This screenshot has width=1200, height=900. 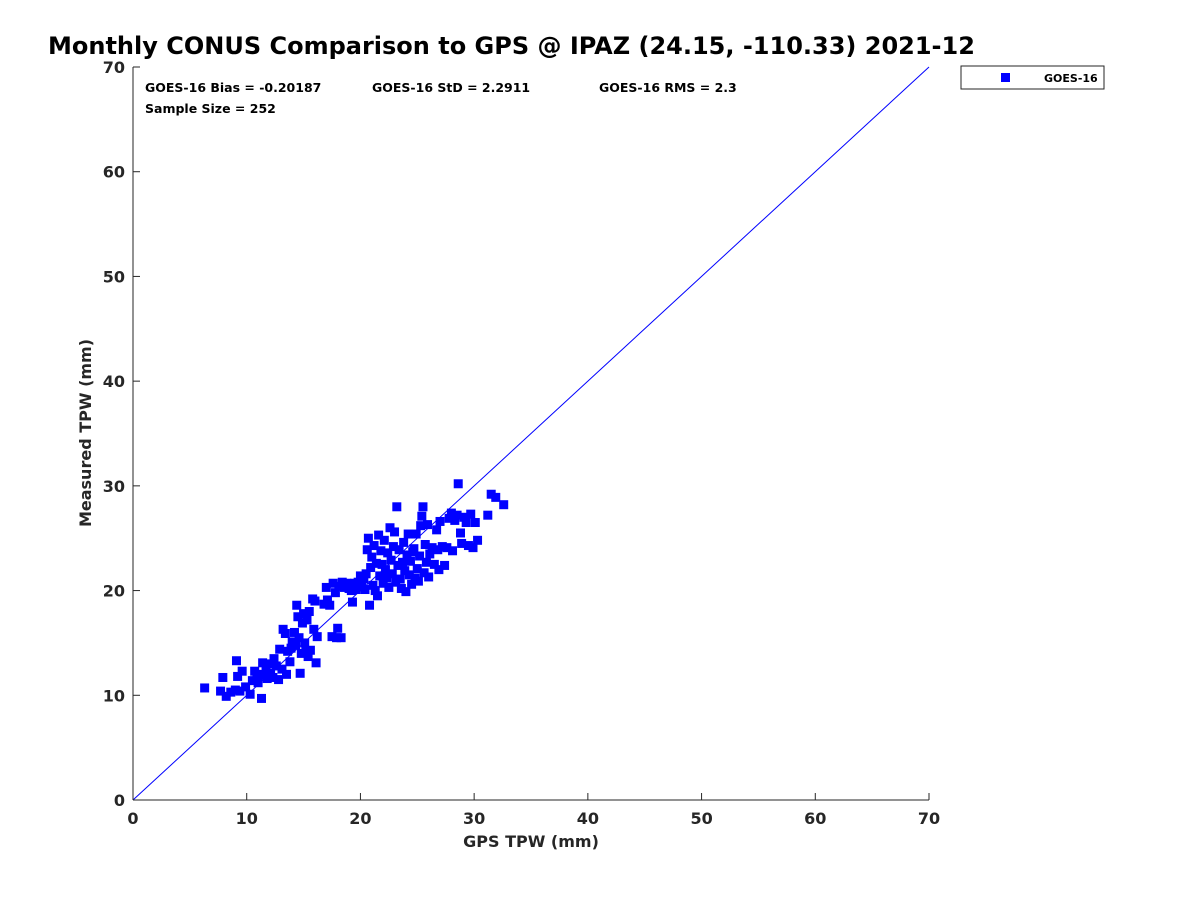 I want to click on legend-label: GOES-16, so click(x=1071, y=78).